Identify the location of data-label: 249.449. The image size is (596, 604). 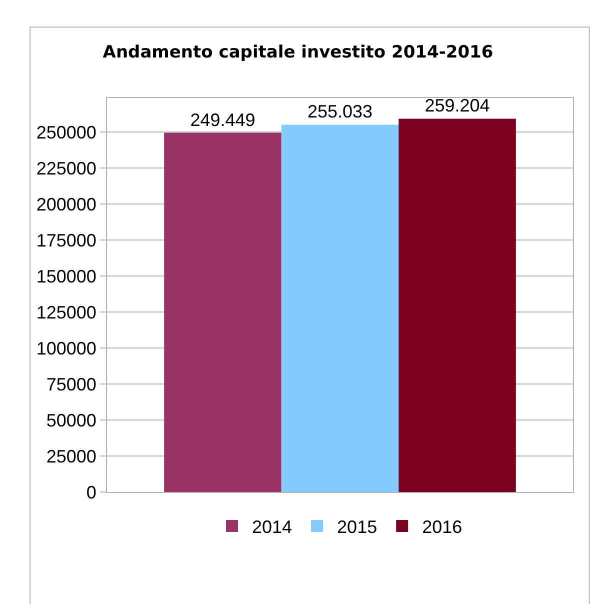
(223, 120).